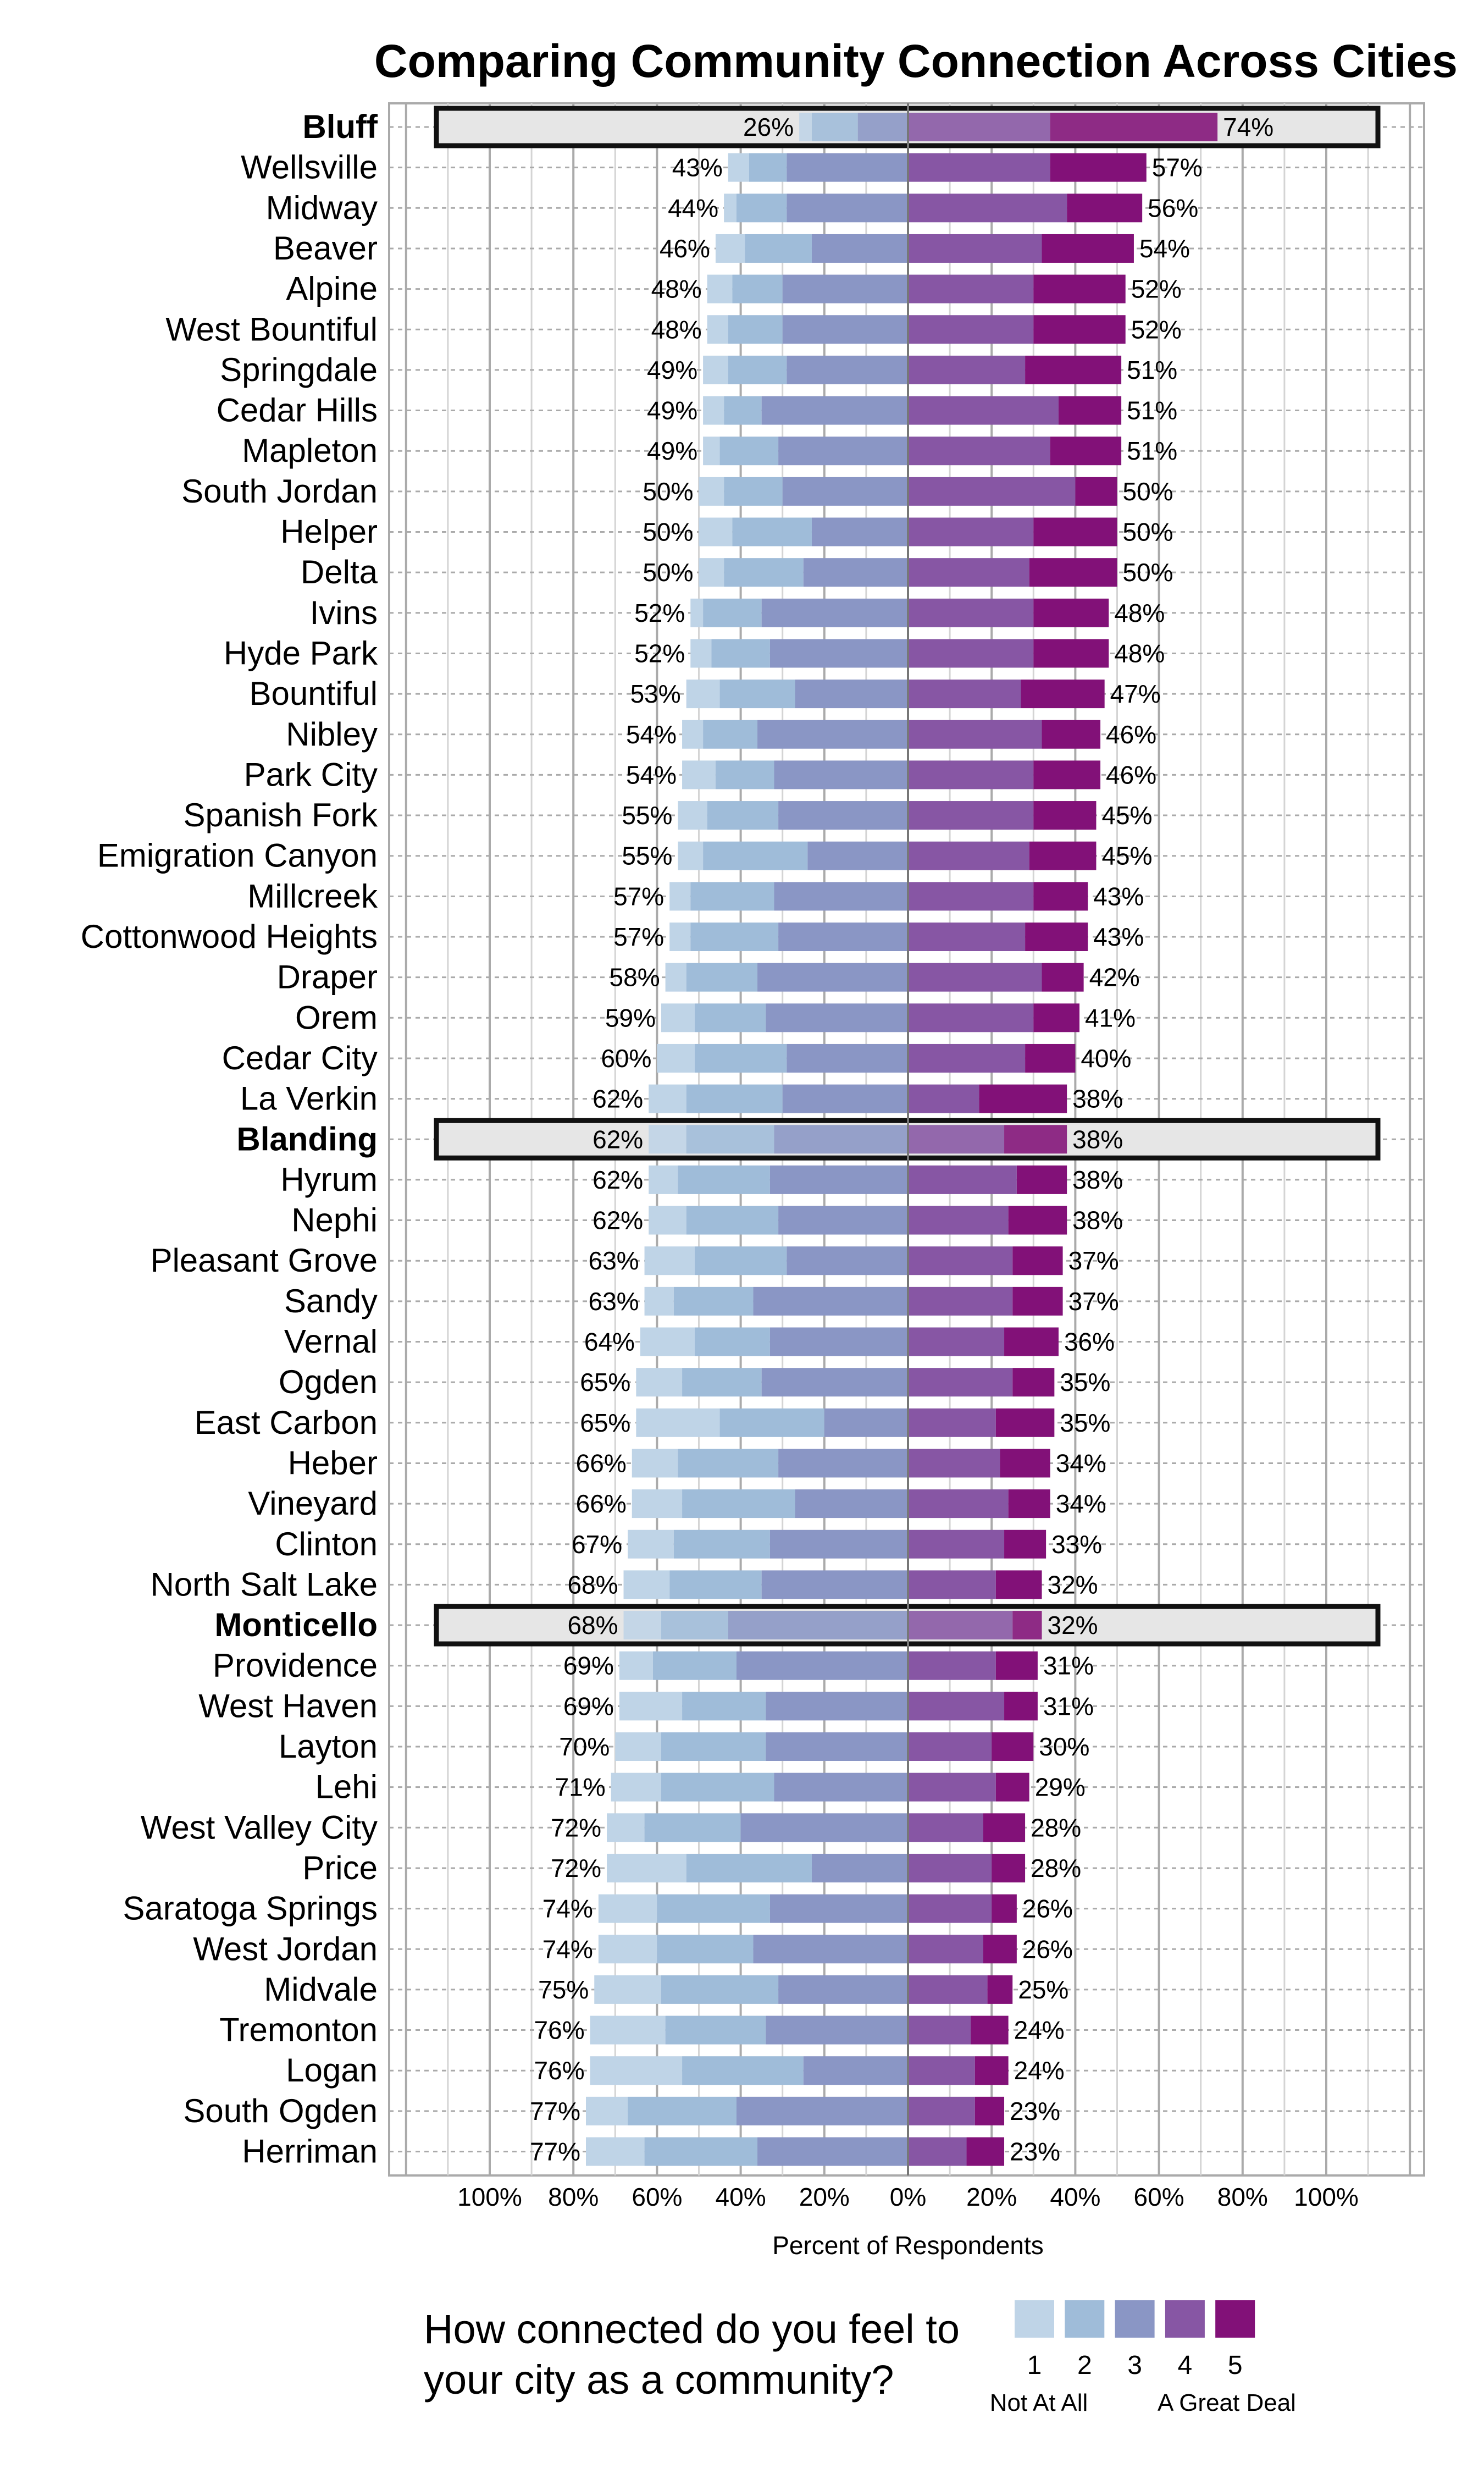  I want to click on city-label: Cottonwood Heights, so click(229, 937).